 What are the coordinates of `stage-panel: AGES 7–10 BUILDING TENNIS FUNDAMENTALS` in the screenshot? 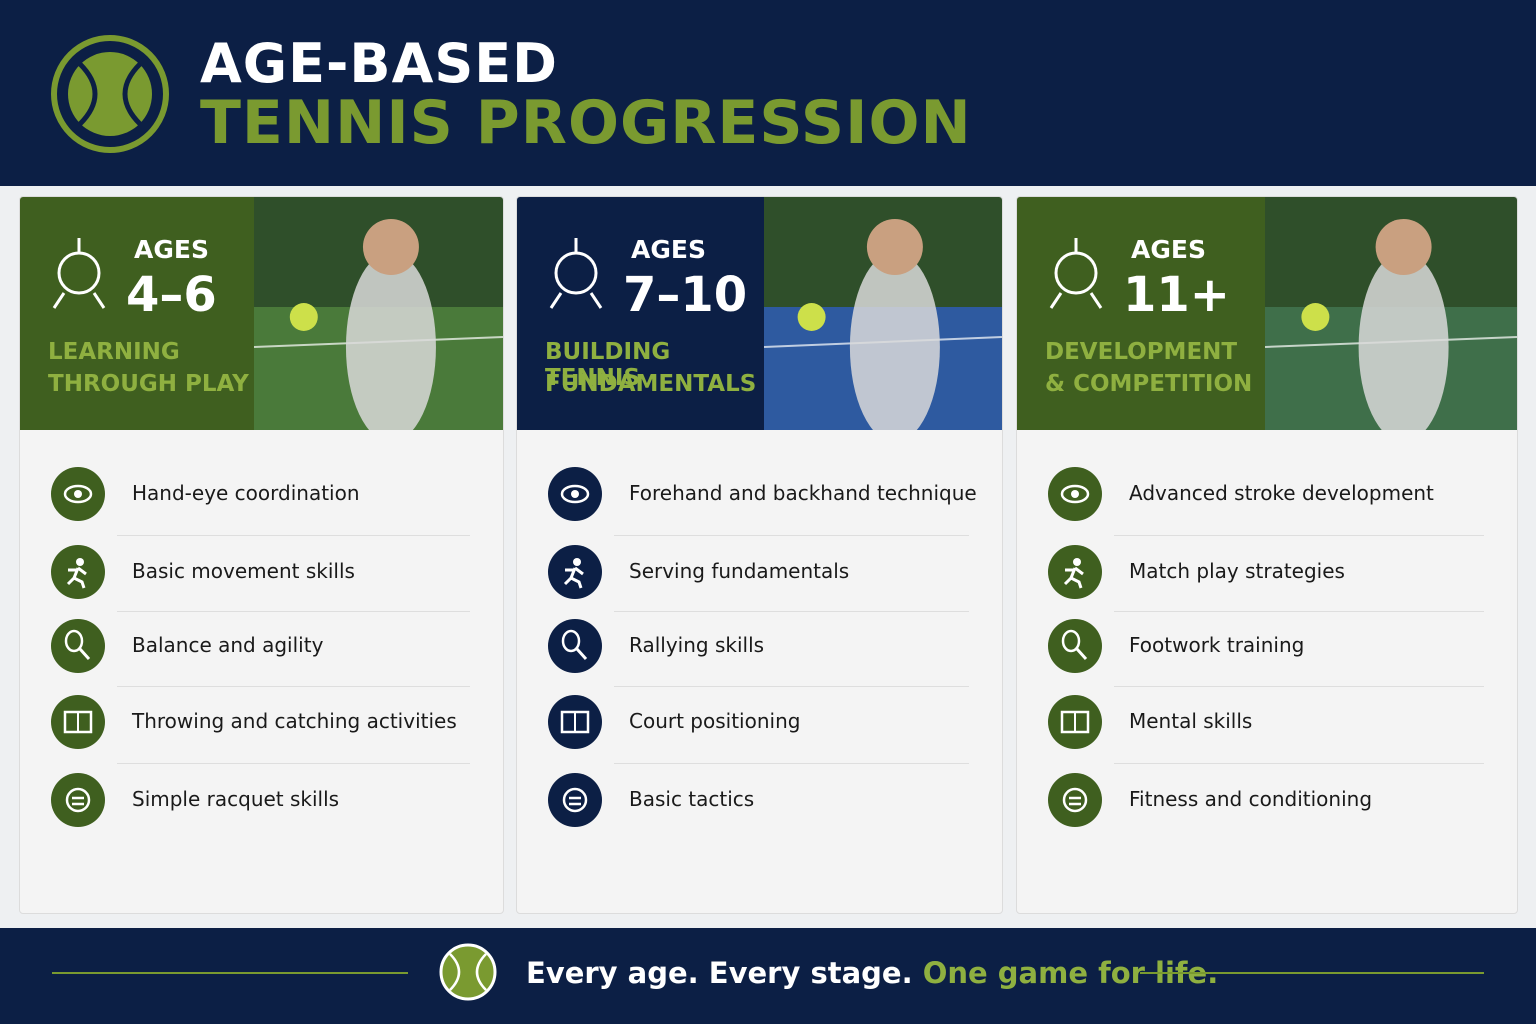 It's located at (640, 313).